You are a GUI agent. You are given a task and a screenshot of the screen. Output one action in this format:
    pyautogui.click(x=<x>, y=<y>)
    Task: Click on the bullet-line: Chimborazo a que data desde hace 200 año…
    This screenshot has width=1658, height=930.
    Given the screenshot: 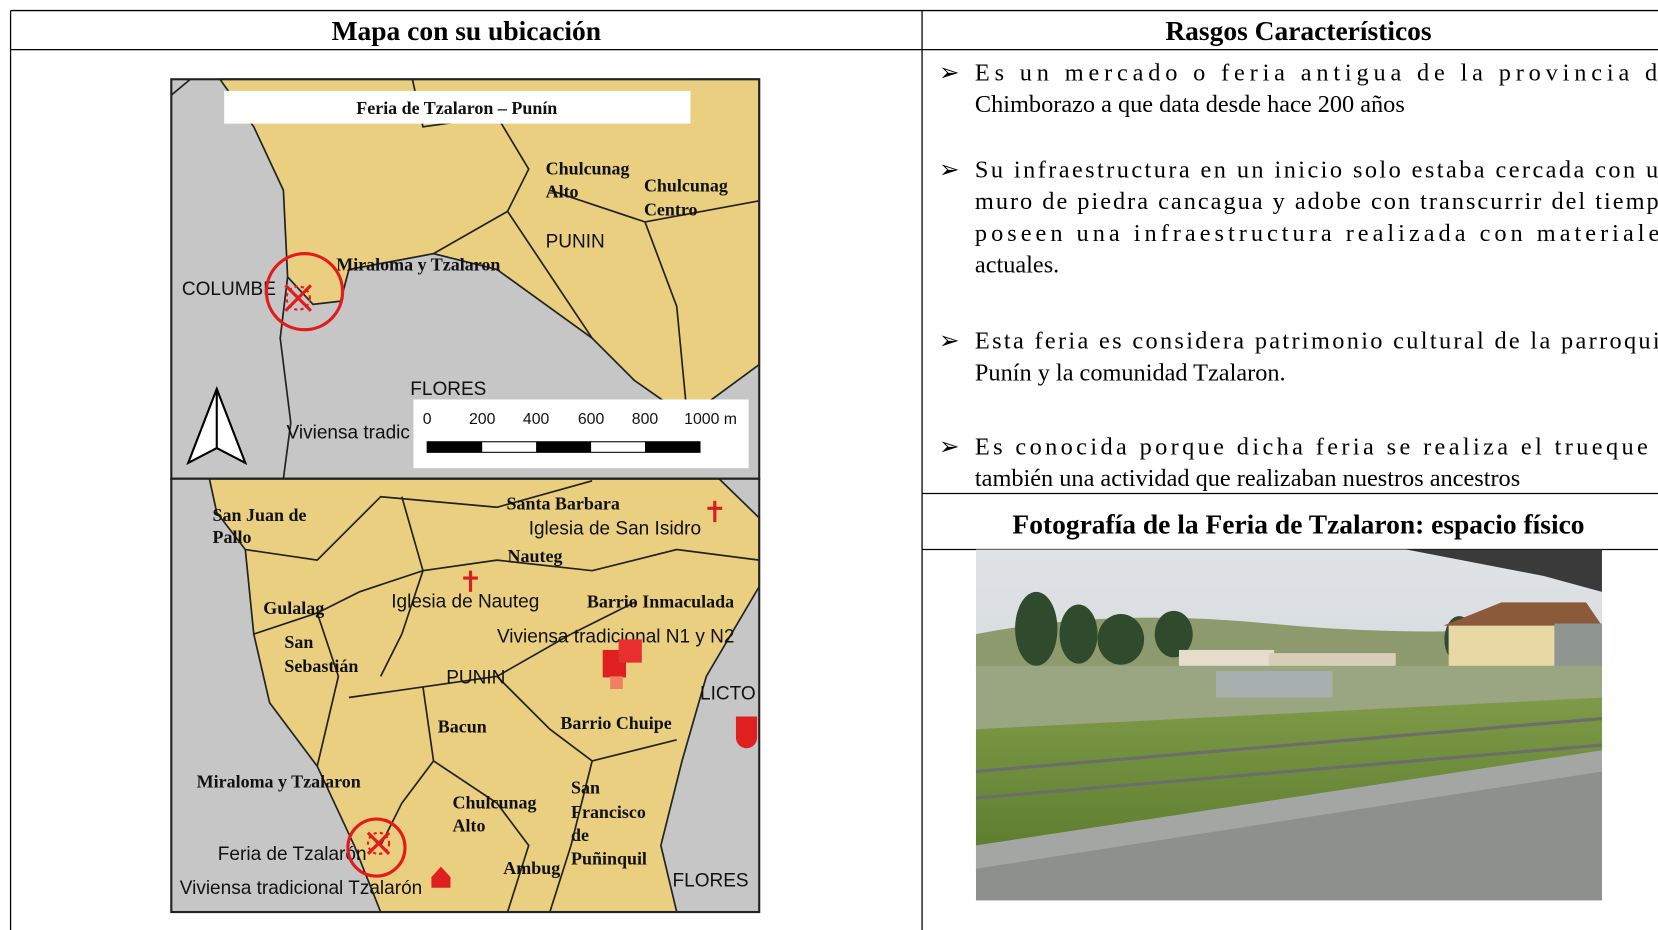 What is the action you would take?
    pyautogui.click(x=1190, y=104)
    